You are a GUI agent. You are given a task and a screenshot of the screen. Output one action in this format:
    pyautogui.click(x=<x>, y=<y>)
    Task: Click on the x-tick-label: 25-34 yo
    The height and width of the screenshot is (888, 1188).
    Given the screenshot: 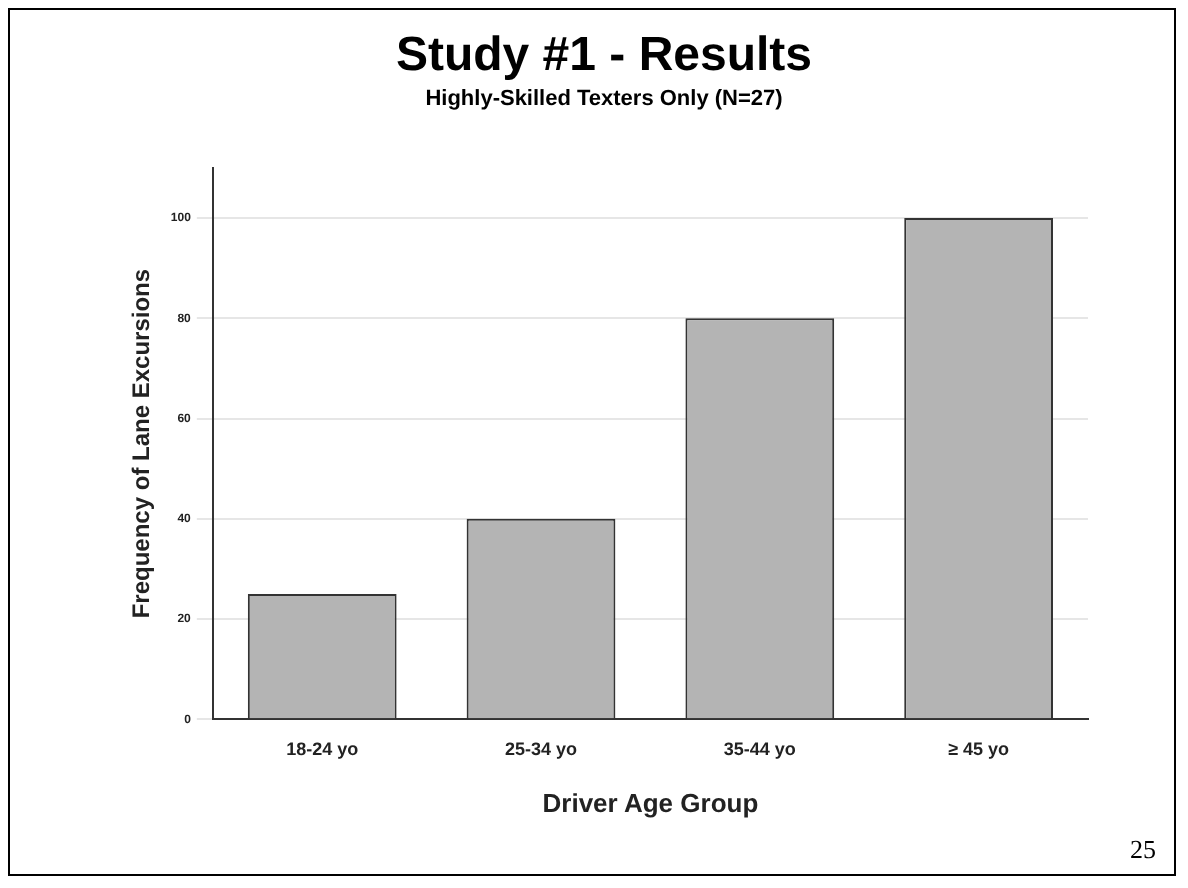 What is the action you would take?
    pyautogui.click(x=541, y=748)
    